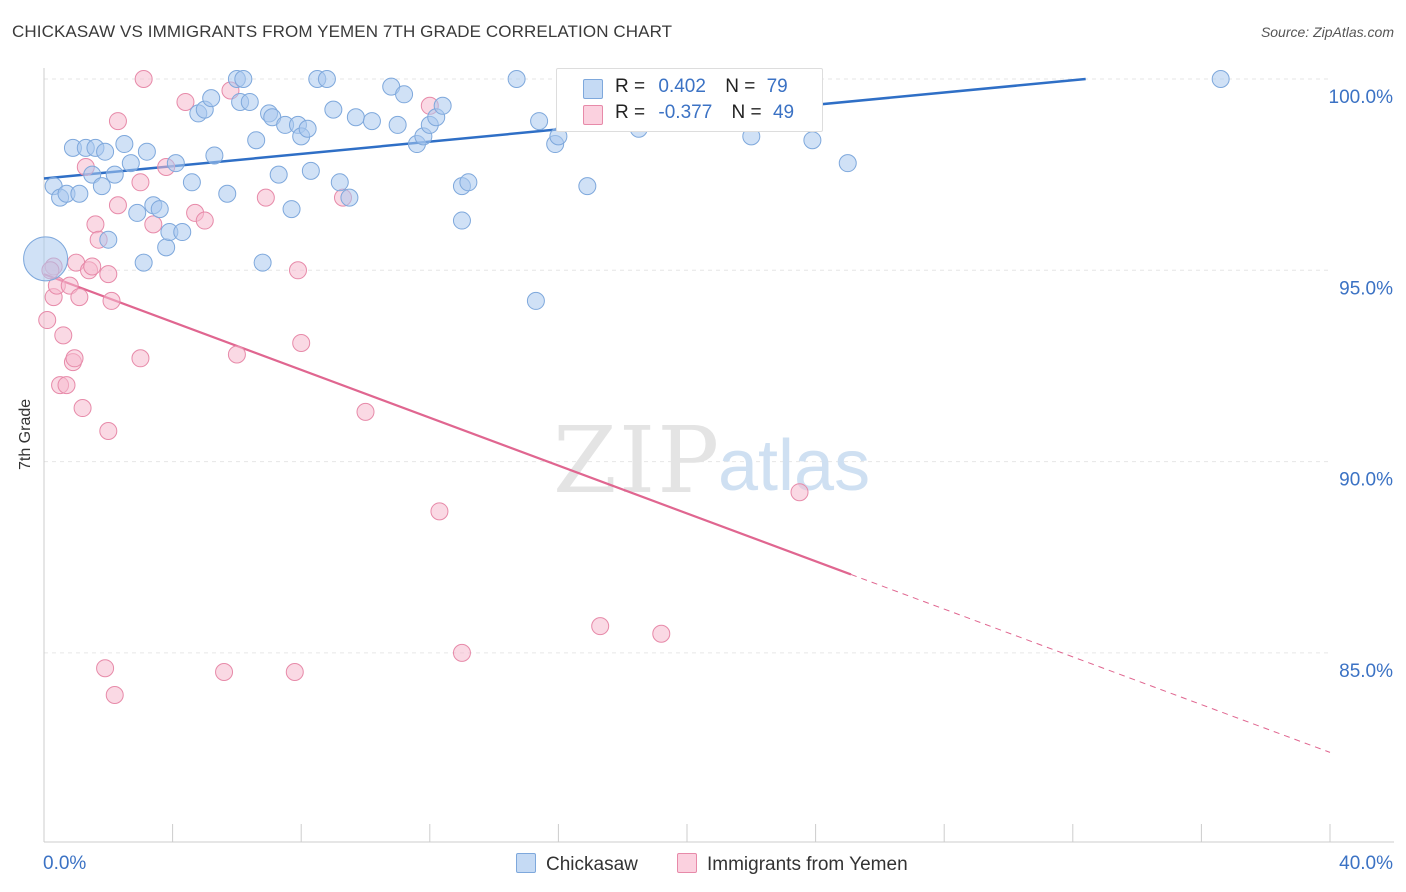  I want to click on bottom-legend-yemen: Immigrants from Yemen, so click(792, 864).